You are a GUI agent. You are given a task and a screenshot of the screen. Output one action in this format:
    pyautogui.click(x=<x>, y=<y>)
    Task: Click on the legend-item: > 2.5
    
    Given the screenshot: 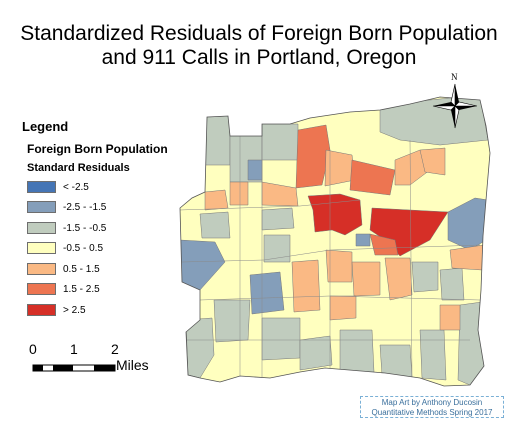 What is the action you would take?
    pyautogui.click(x=56, y=310)
    